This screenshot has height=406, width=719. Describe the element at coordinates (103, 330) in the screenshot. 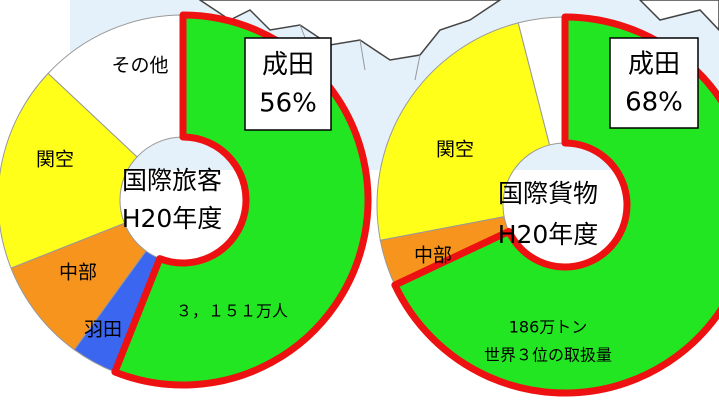

I see `segment-label: 羽田` at that location.